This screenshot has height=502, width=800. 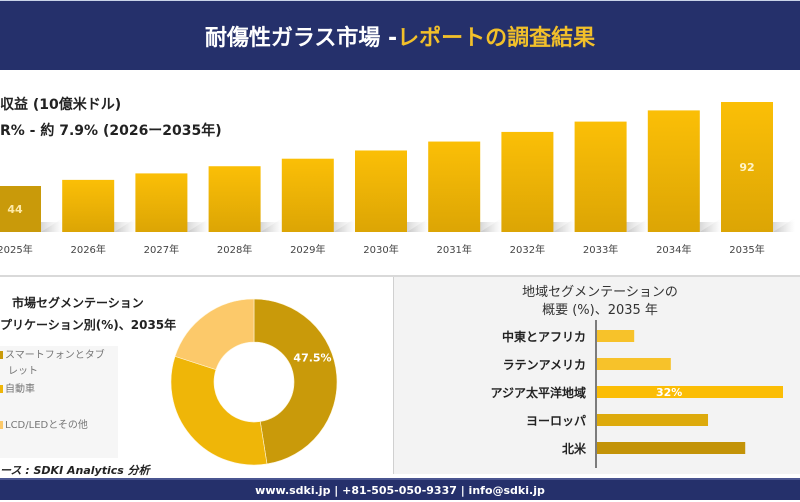 I want to click on header-title-main: 耐傷性ガラス市場 -, so click(x=301, y=38).